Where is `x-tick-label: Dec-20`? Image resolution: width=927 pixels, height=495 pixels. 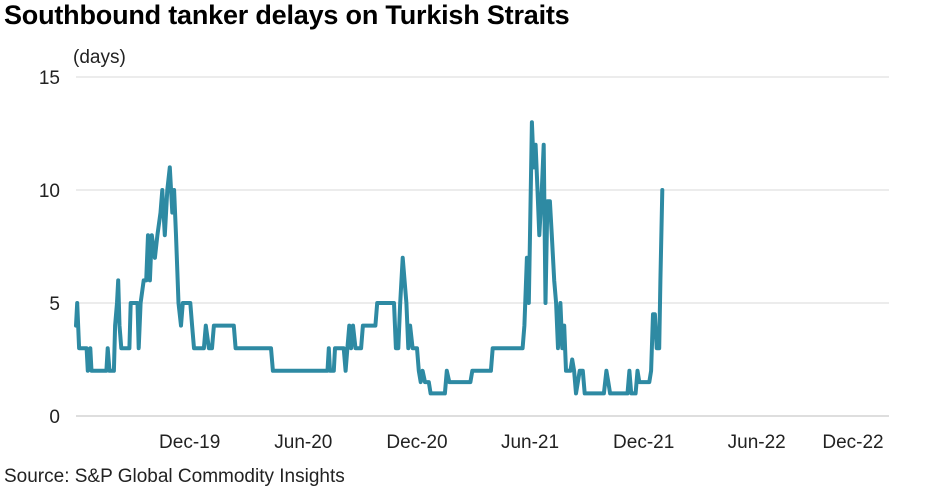
x-tick-label: Dec-20 is located at coordinates (416, 442).